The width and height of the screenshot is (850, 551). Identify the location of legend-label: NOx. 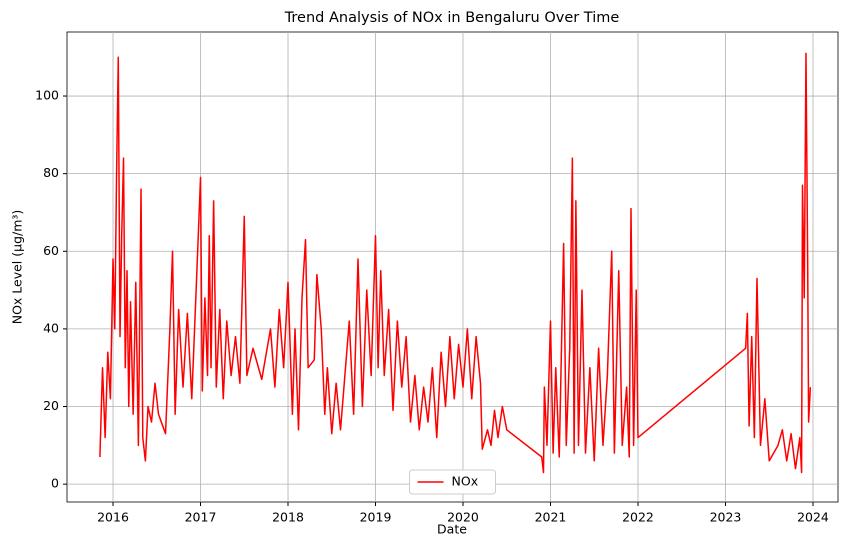
(465, 481).